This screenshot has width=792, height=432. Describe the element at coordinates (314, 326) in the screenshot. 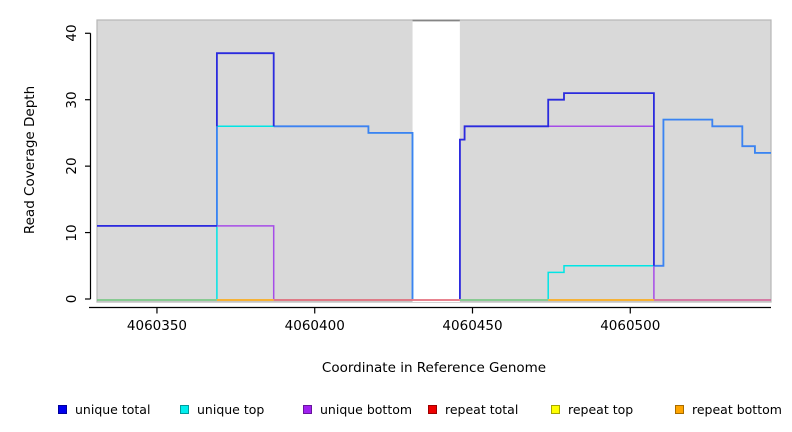

I see `x-tick-label: 4060400` at that location.